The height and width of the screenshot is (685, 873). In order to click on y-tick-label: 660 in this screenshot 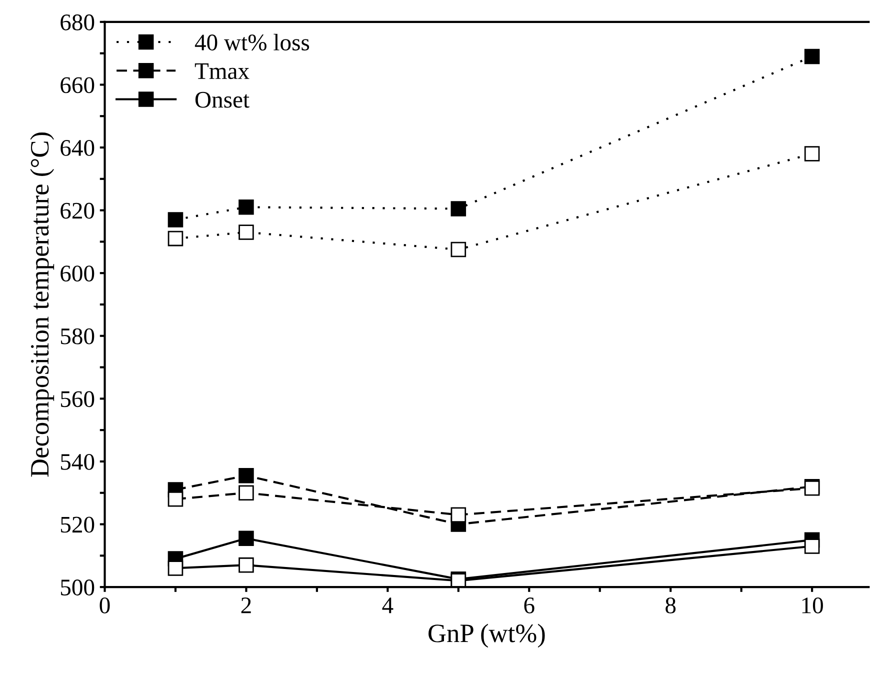, I will do `click(77, 85)`.